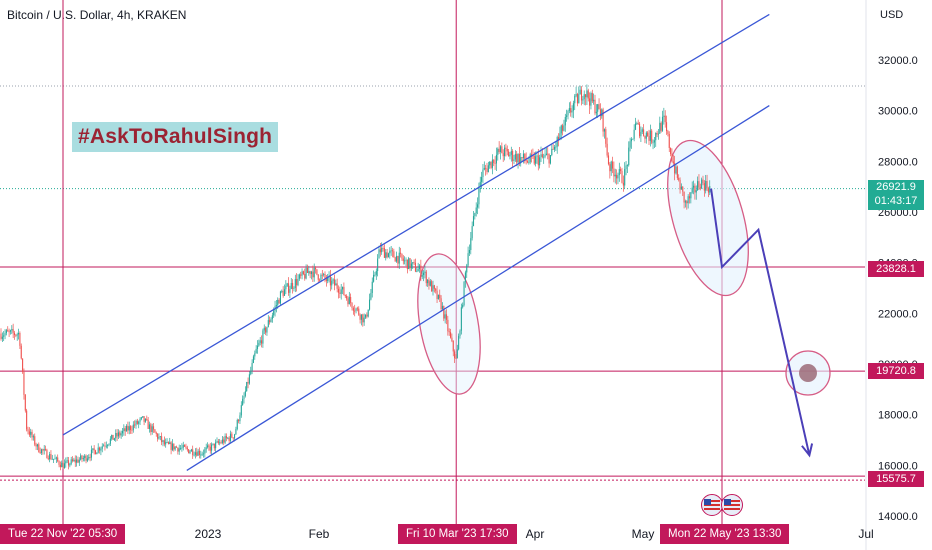 The width and height of the screenshot is (932, 550). I want to click on x-tick-label: May, so click(643, 534).